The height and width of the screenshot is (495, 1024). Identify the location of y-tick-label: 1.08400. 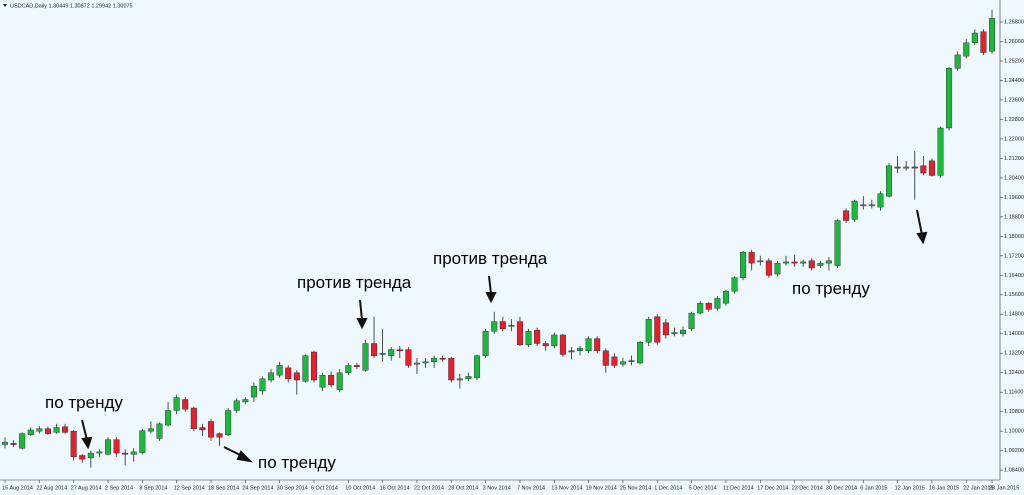
(1014, 471).